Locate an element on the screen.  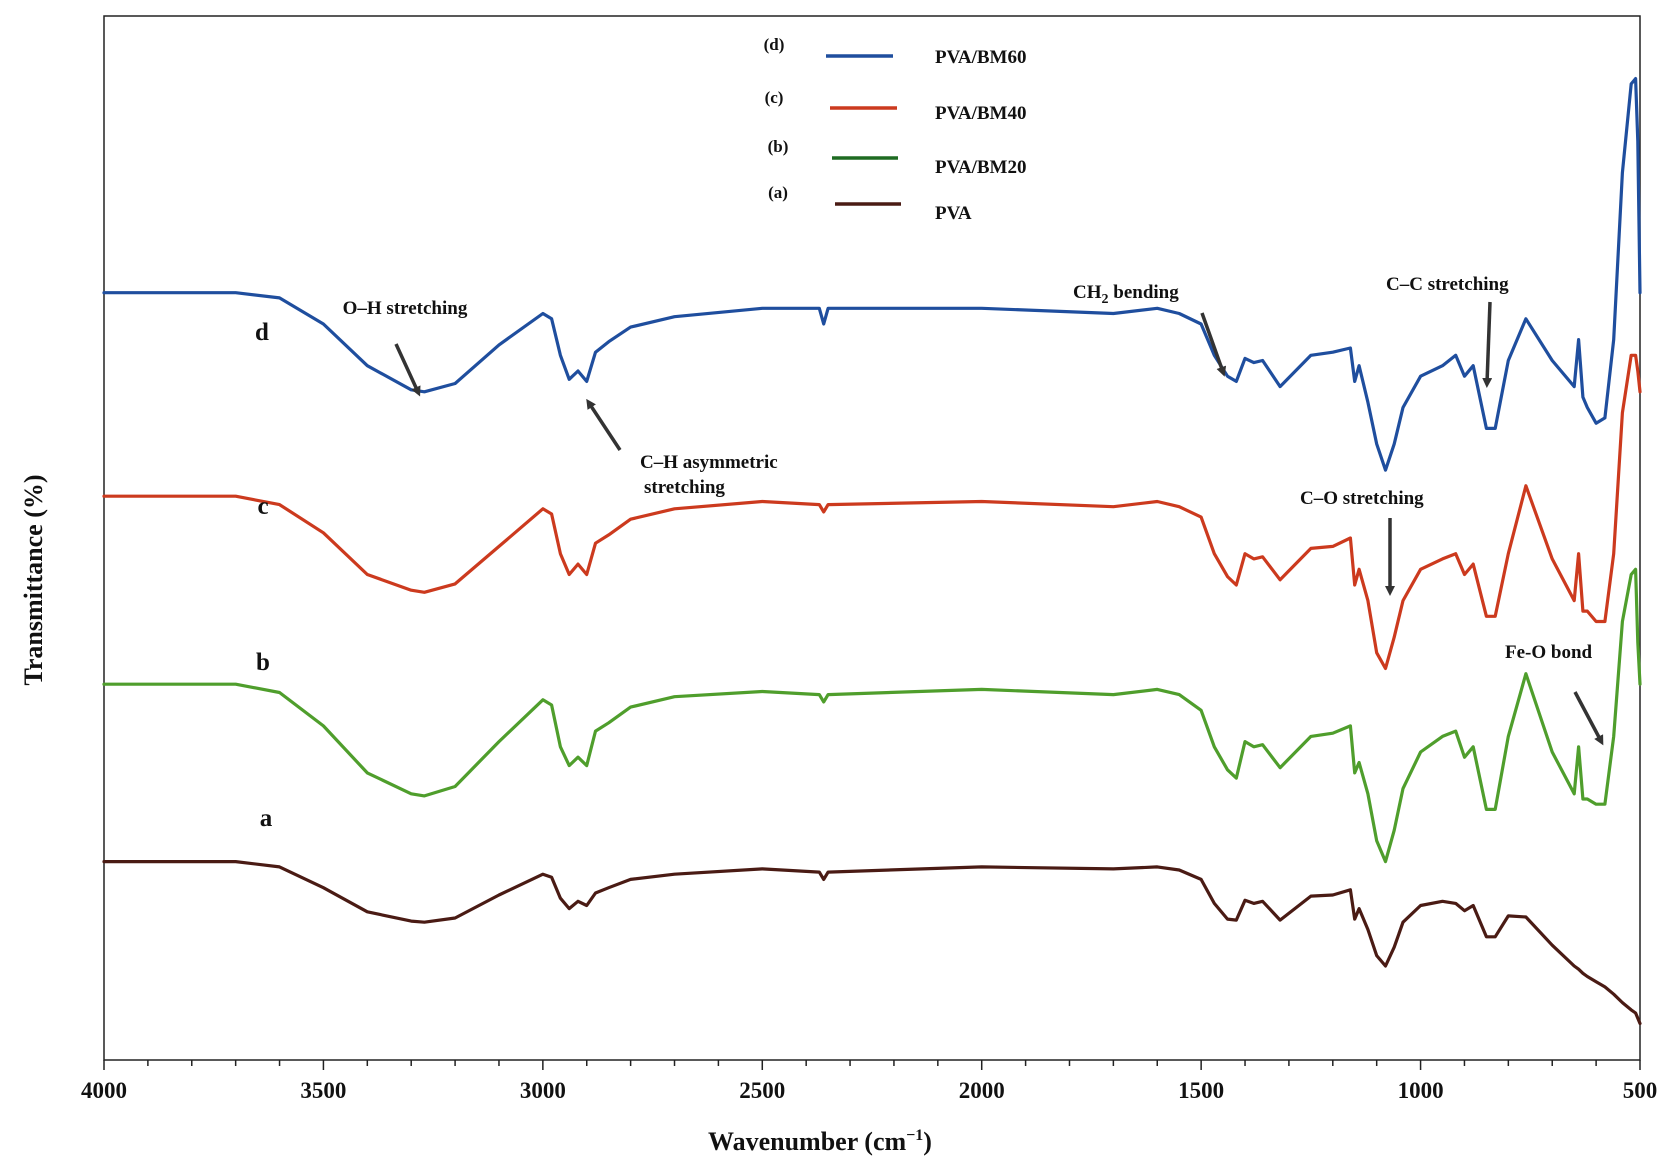
annotation-cc-arrow is located at coordinates (1487, 344).